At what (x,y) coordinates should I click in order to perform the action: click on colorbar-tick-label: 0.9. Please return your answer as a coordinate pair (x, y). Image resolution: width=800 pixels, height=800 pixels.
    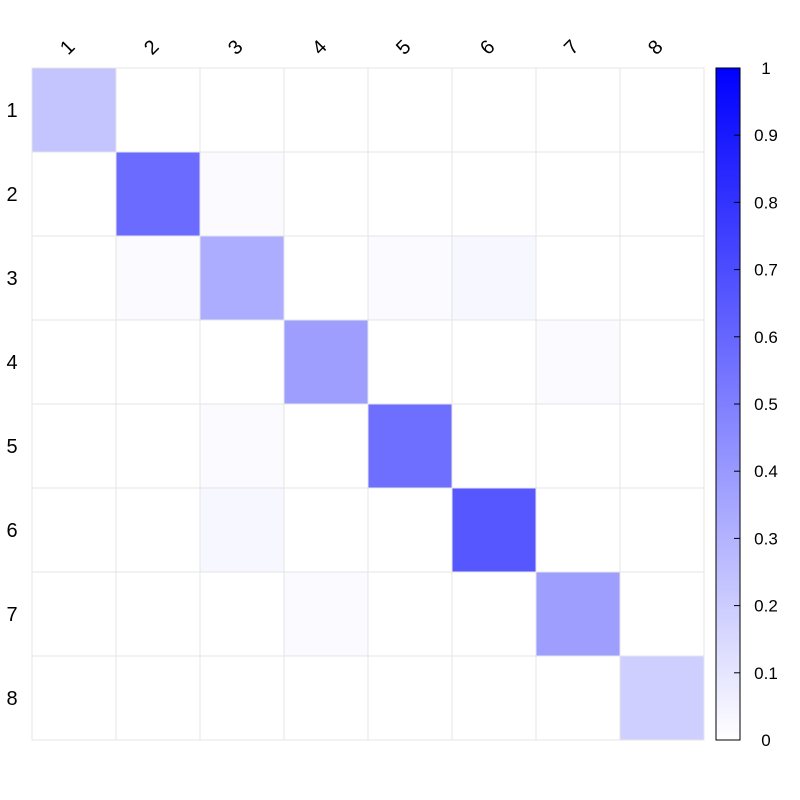
    Looking at the image, I should click on (766, 135).